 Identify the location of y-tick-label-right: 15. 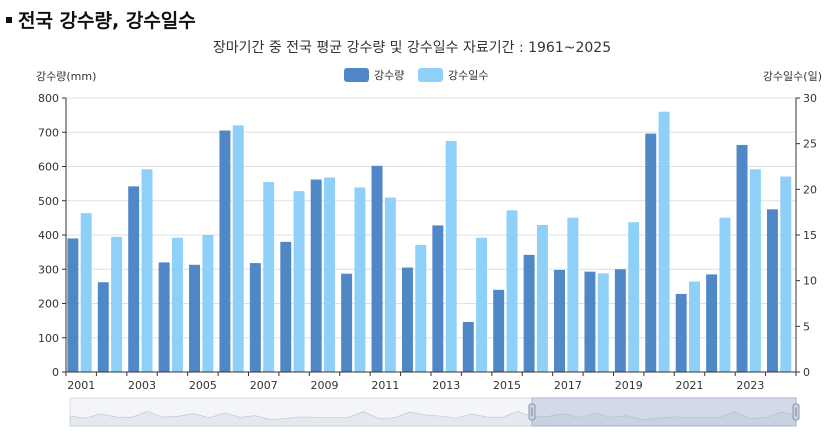
(810, 235).